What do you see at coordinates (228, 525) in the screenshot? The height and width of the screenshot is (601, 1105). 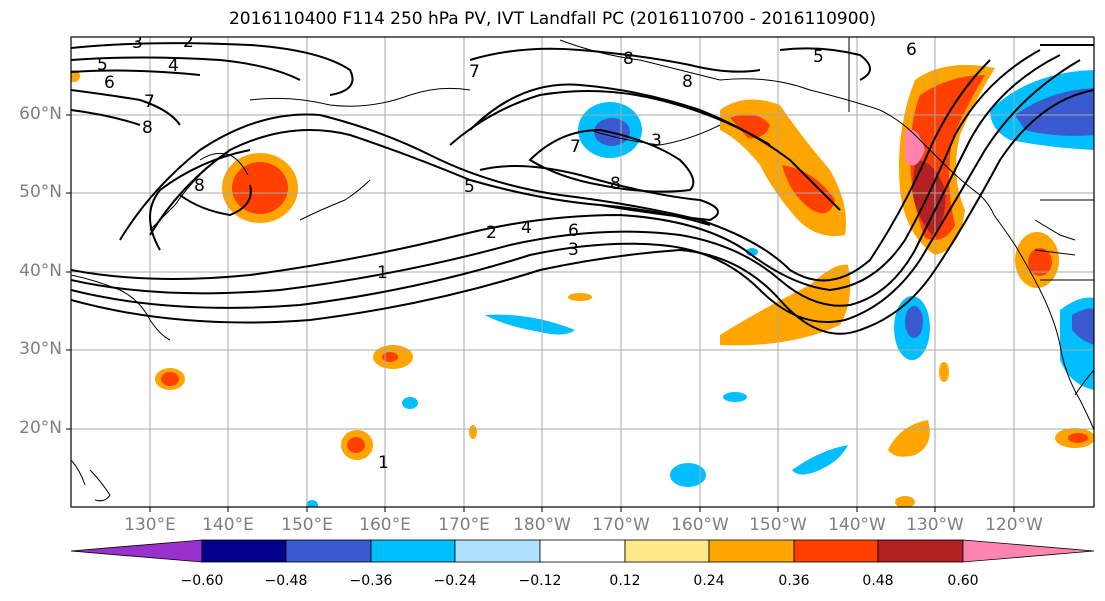 I see `lon-label: 140°E` at bounding box center [228, 525].